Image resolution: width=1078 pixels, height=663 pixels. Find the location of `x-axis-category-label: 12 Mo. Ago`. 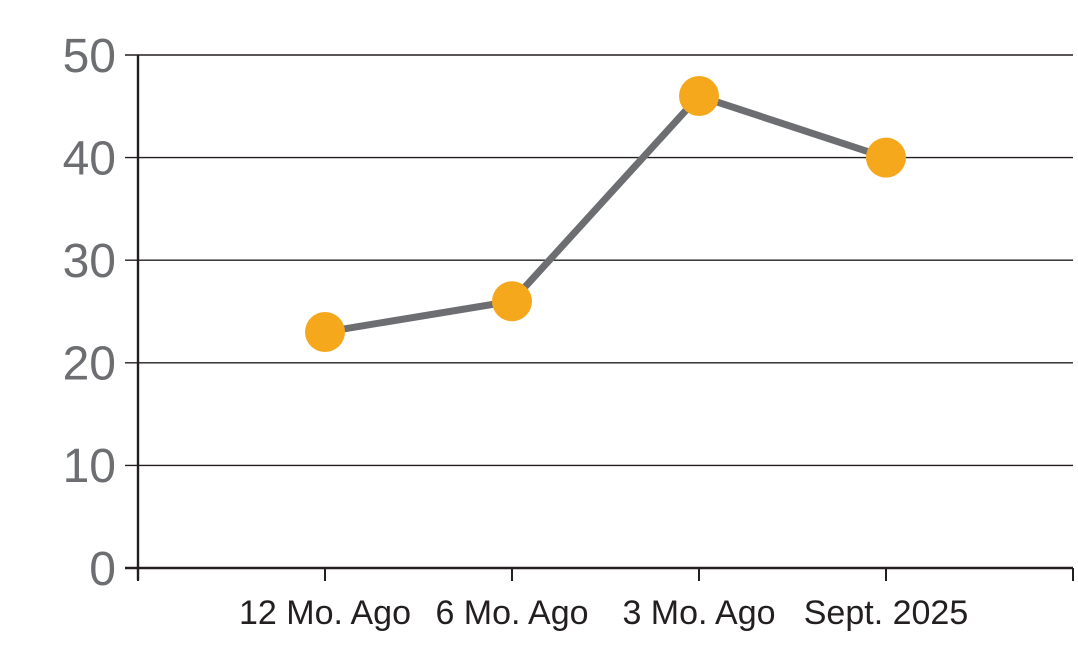

x-axis-category-label: 12 Mo. Ago is located at coordinates (325, 613).